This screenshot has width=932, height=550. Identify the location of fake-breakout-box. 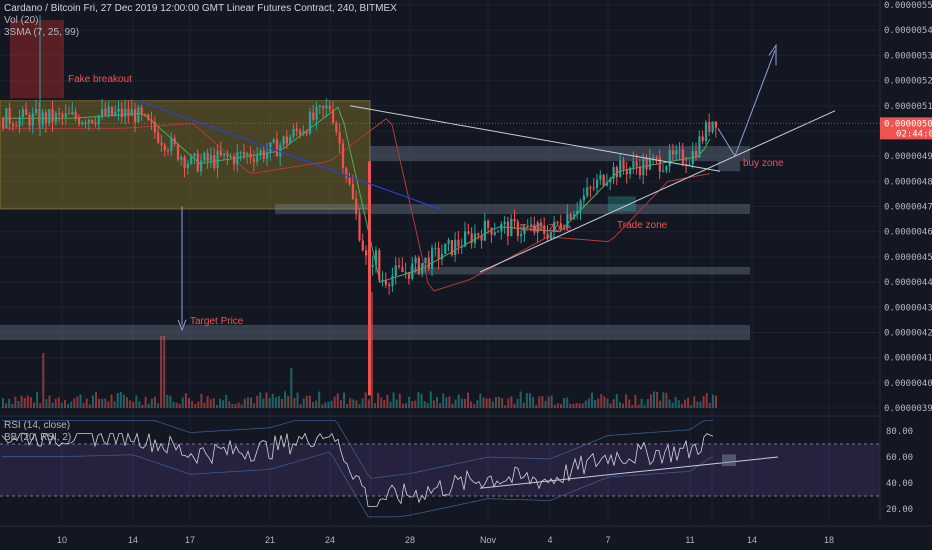
(37, 59).